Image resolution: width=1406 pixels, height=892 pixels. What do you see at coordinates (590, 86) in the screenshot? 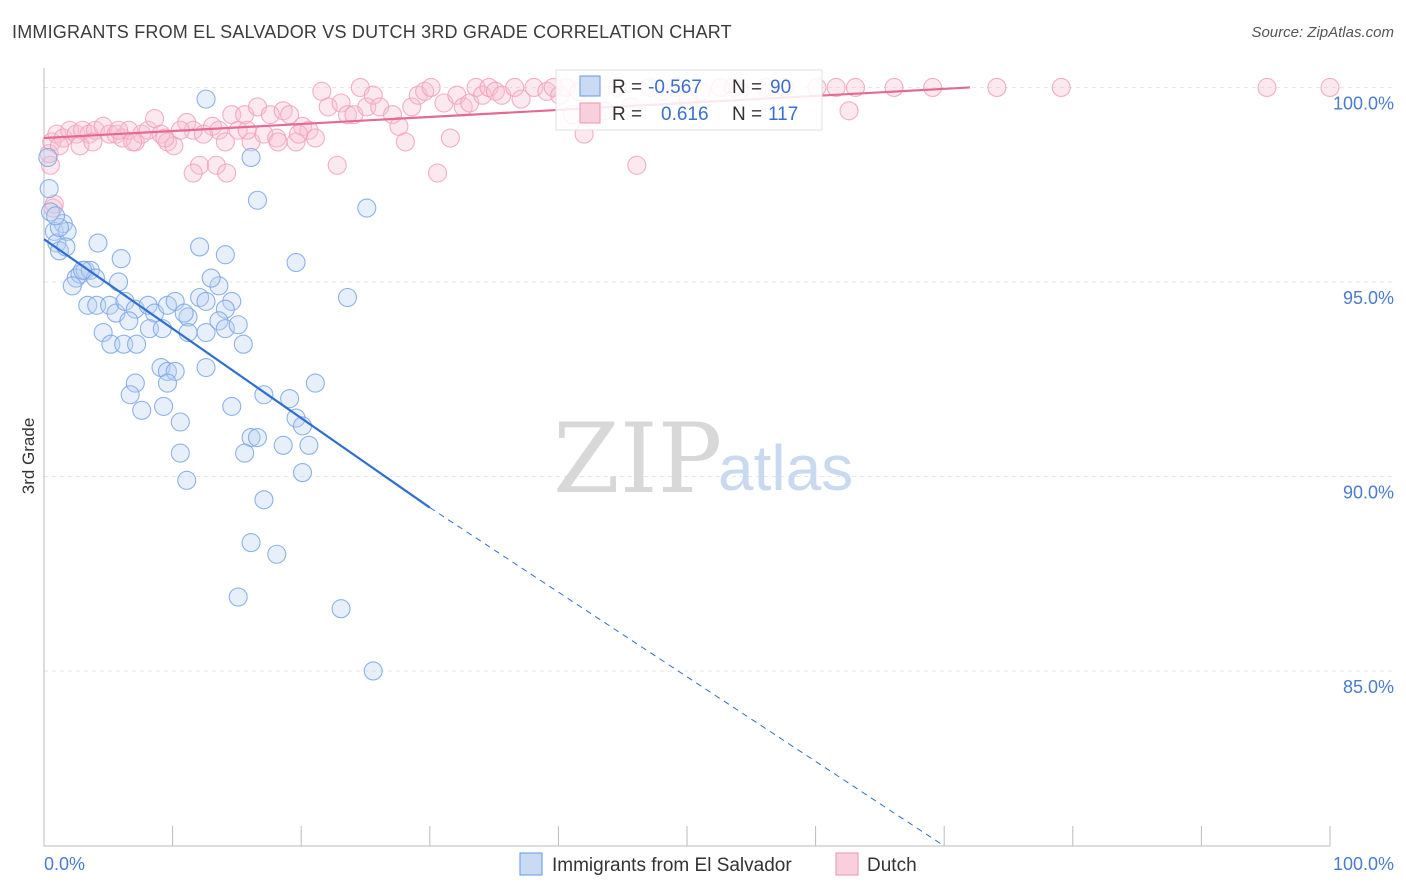
I see `stats-swatch-blue` at bounding box center [590, 86].